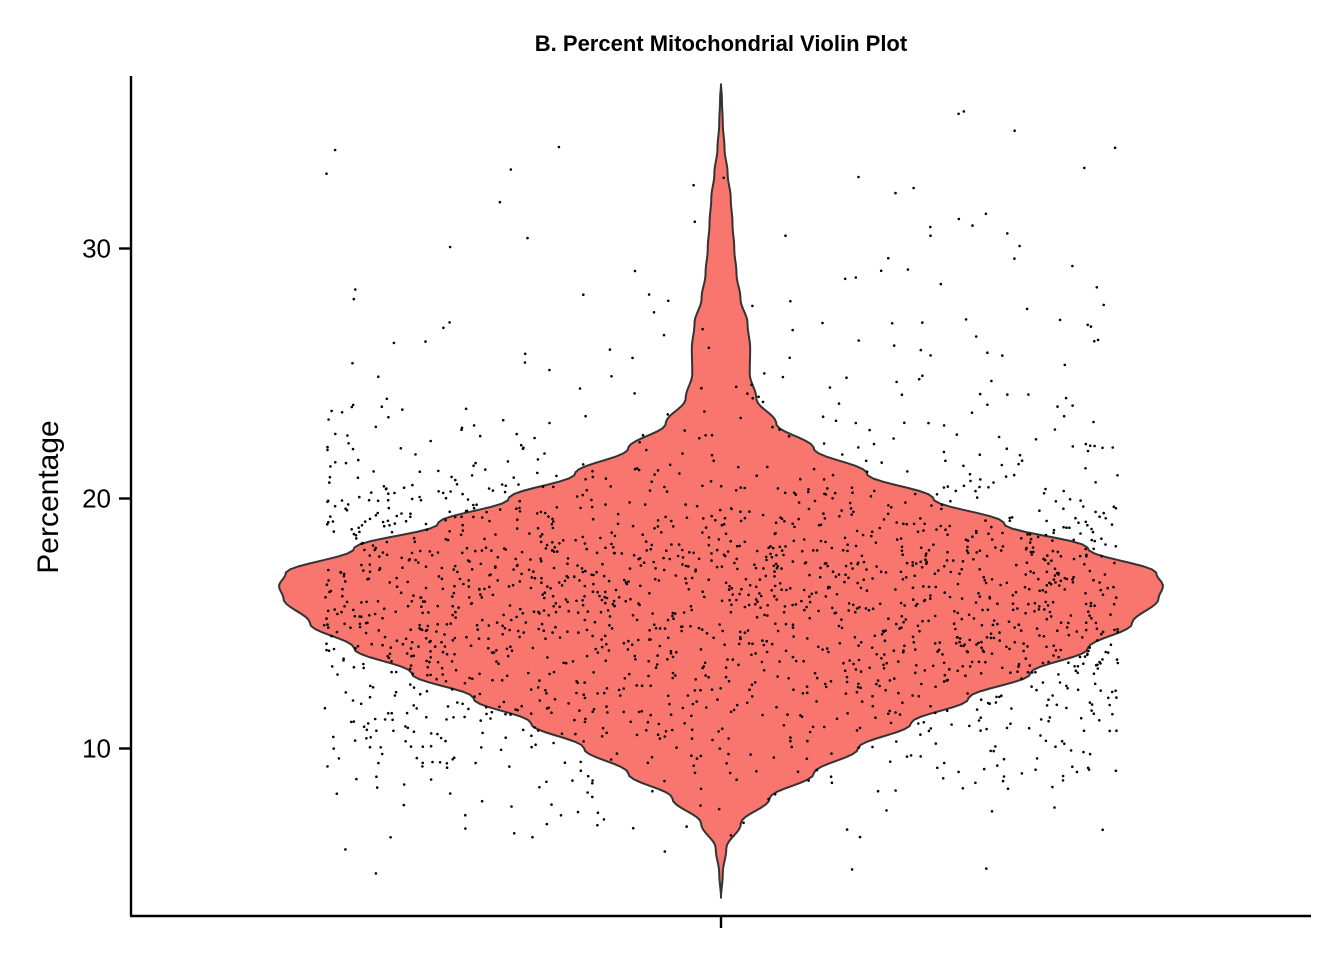 This screenshot has height=960, width=1344. I want to click on y-tick-label: 10, so click(96, 749).